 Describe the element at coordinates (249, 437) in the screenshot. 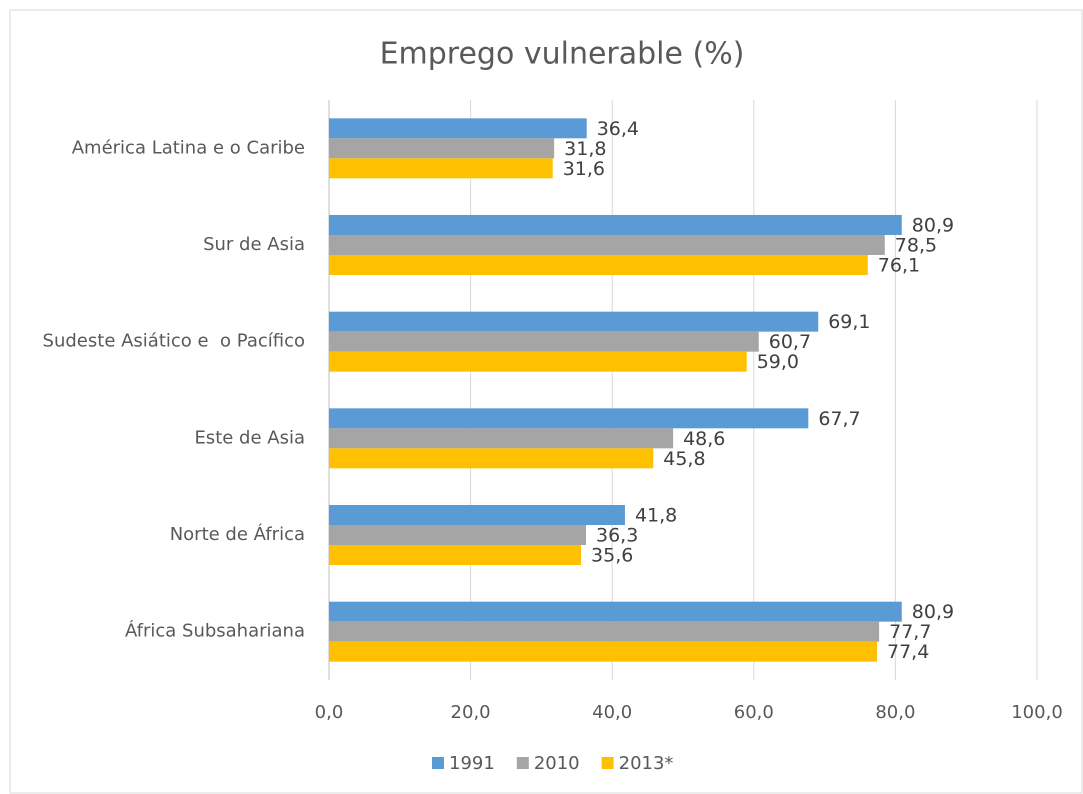

I see `y-tick-label: Este de Asia` at that location.